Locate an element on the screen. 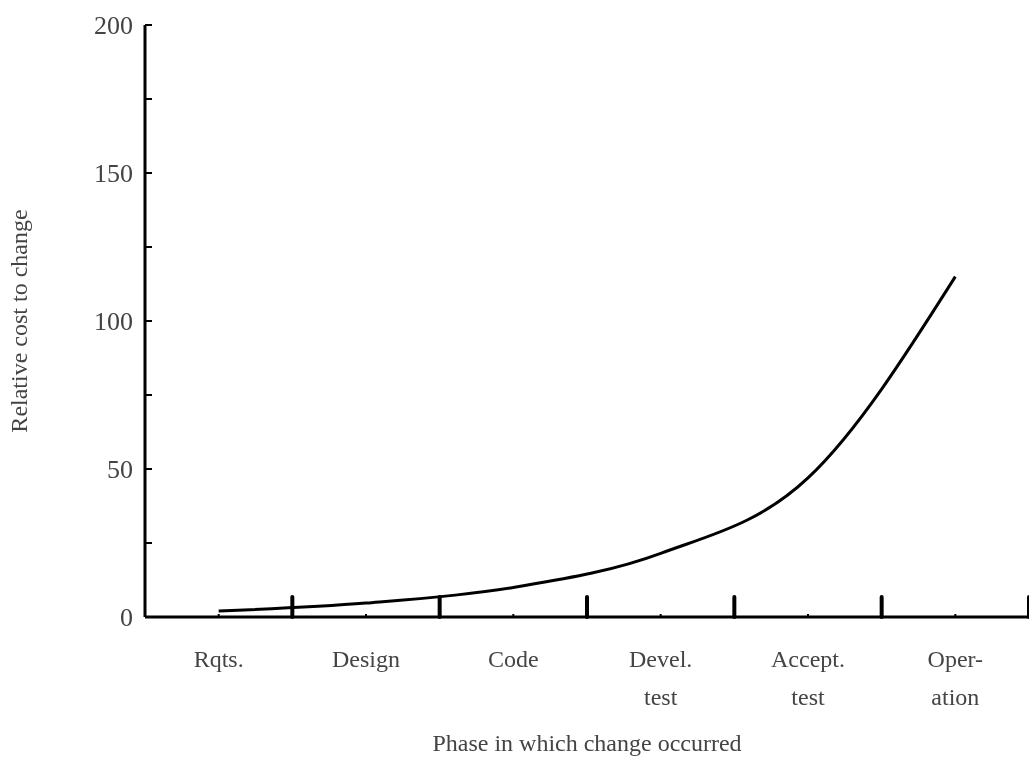 The image size is (1029, 779). x-tick-label: Design is located at coordinates (366, 659).